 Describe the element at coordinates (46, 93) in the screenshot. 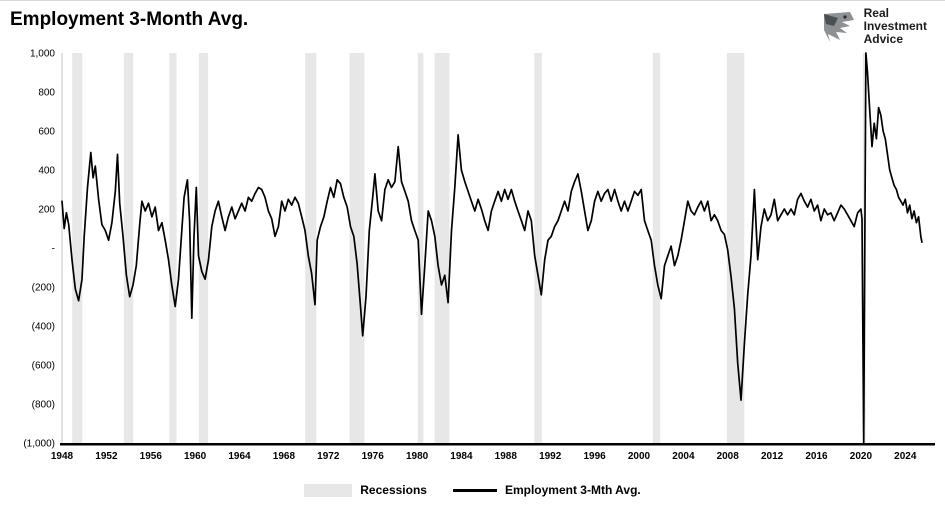

I see `y-axis-tick-label: 800` at that location.